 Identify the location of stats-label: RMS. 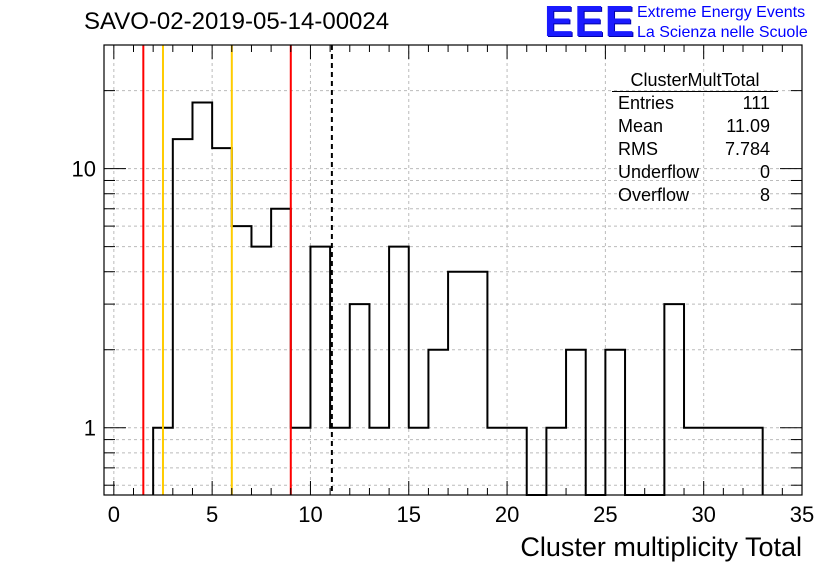
(638, 149).